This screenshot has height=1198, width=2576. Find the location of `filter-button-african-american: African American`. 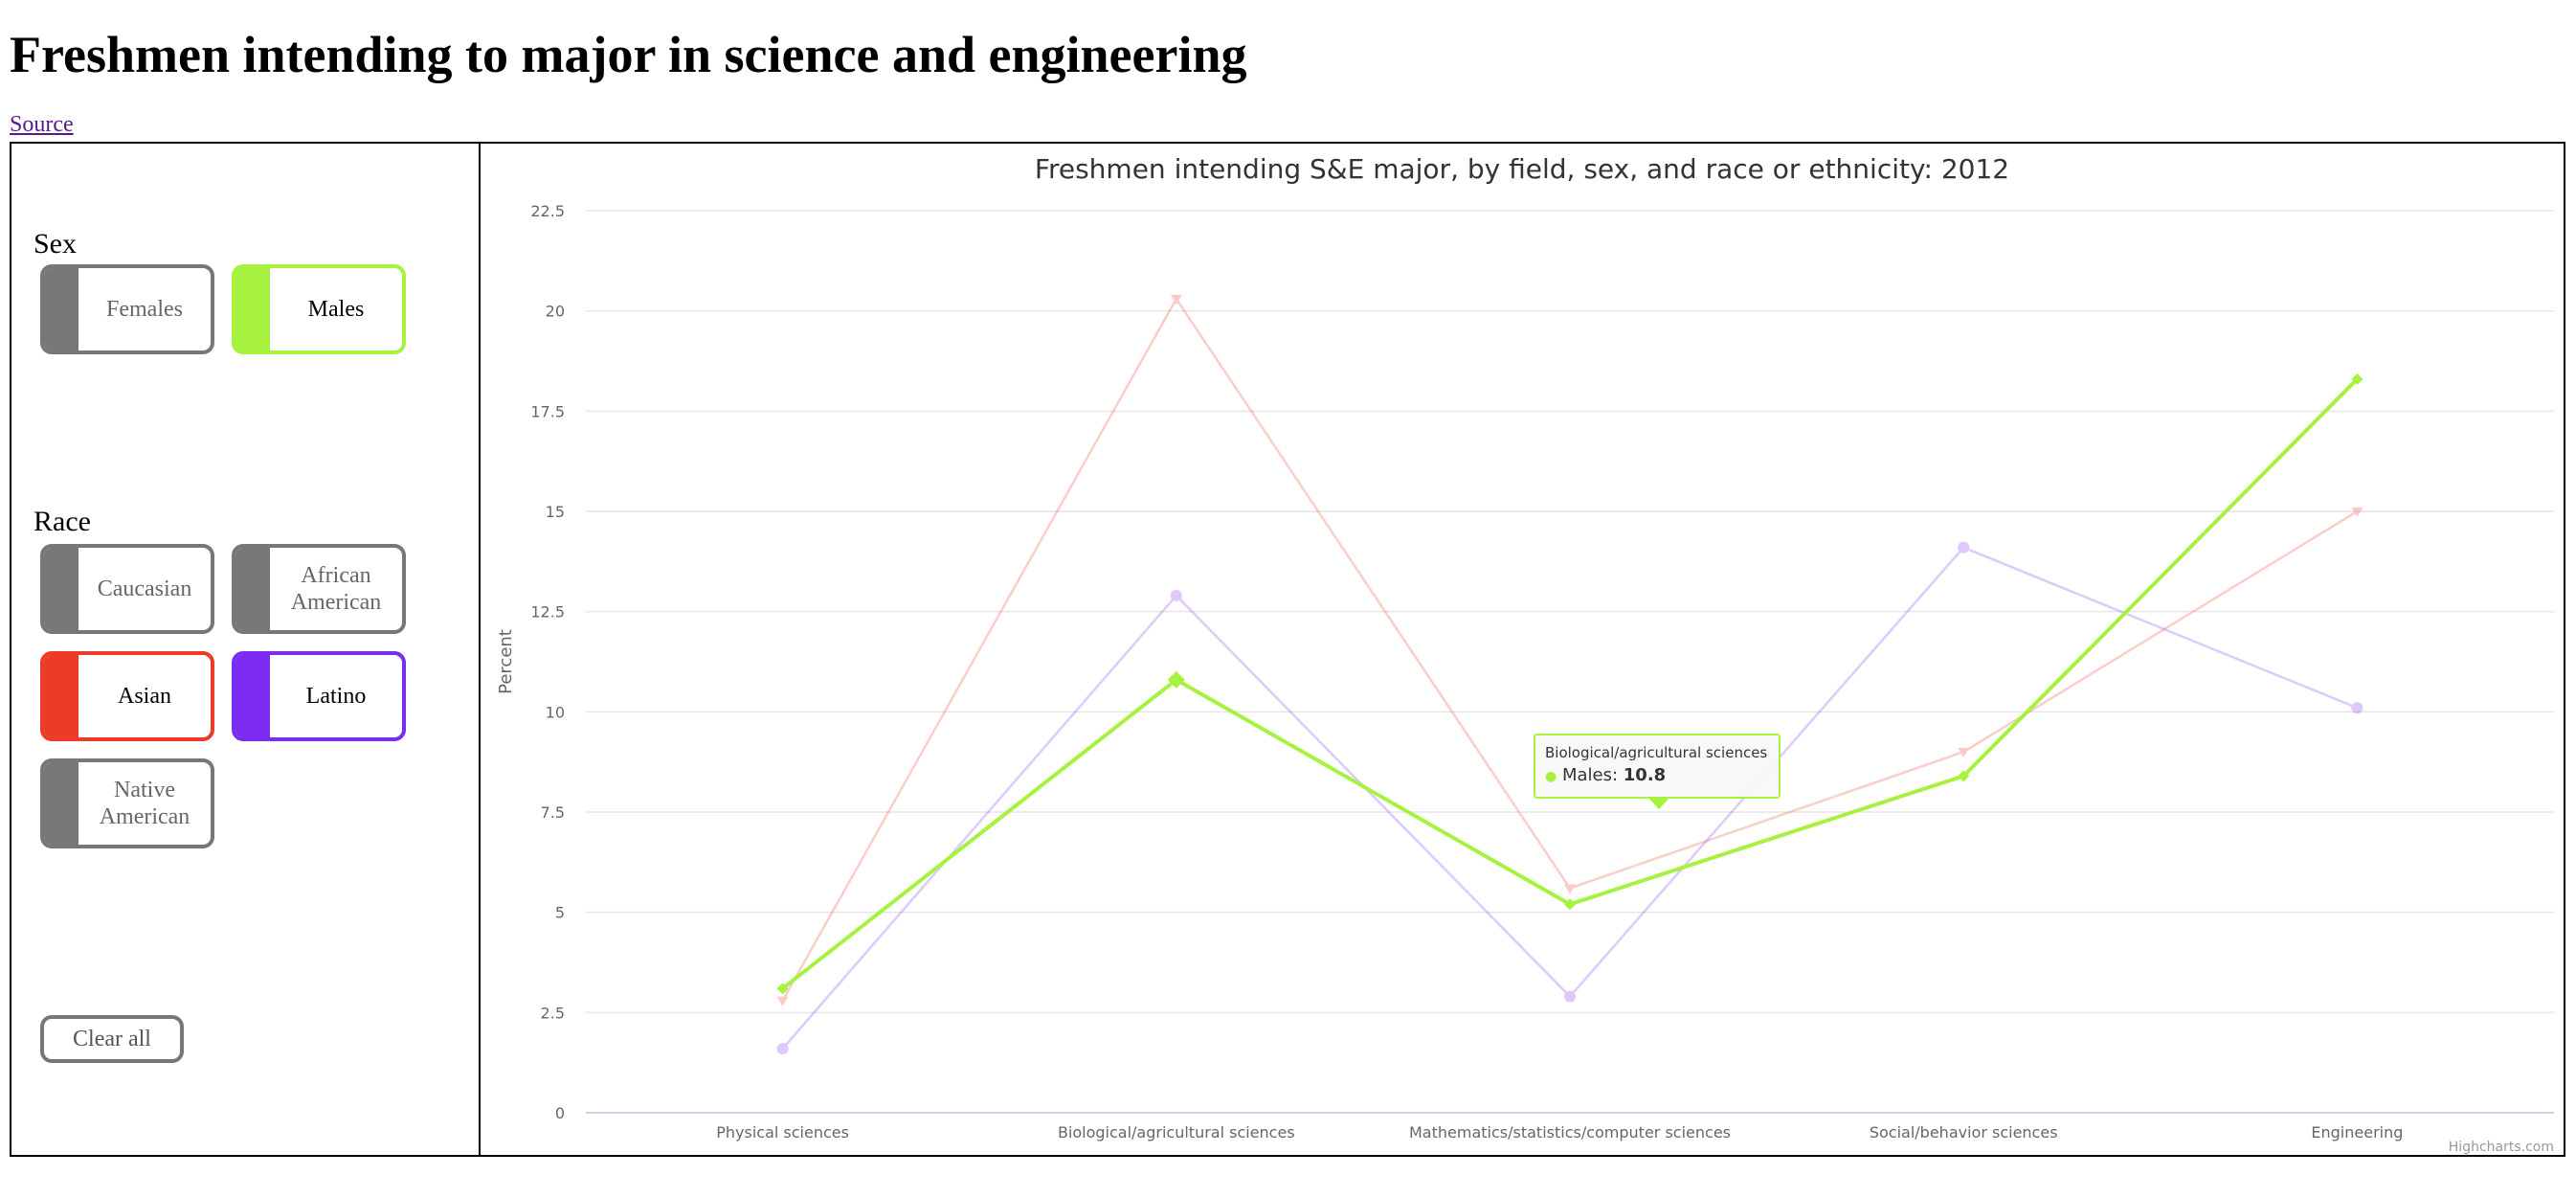

filter-button-african-american: African American is located at coordinates (319, 589).